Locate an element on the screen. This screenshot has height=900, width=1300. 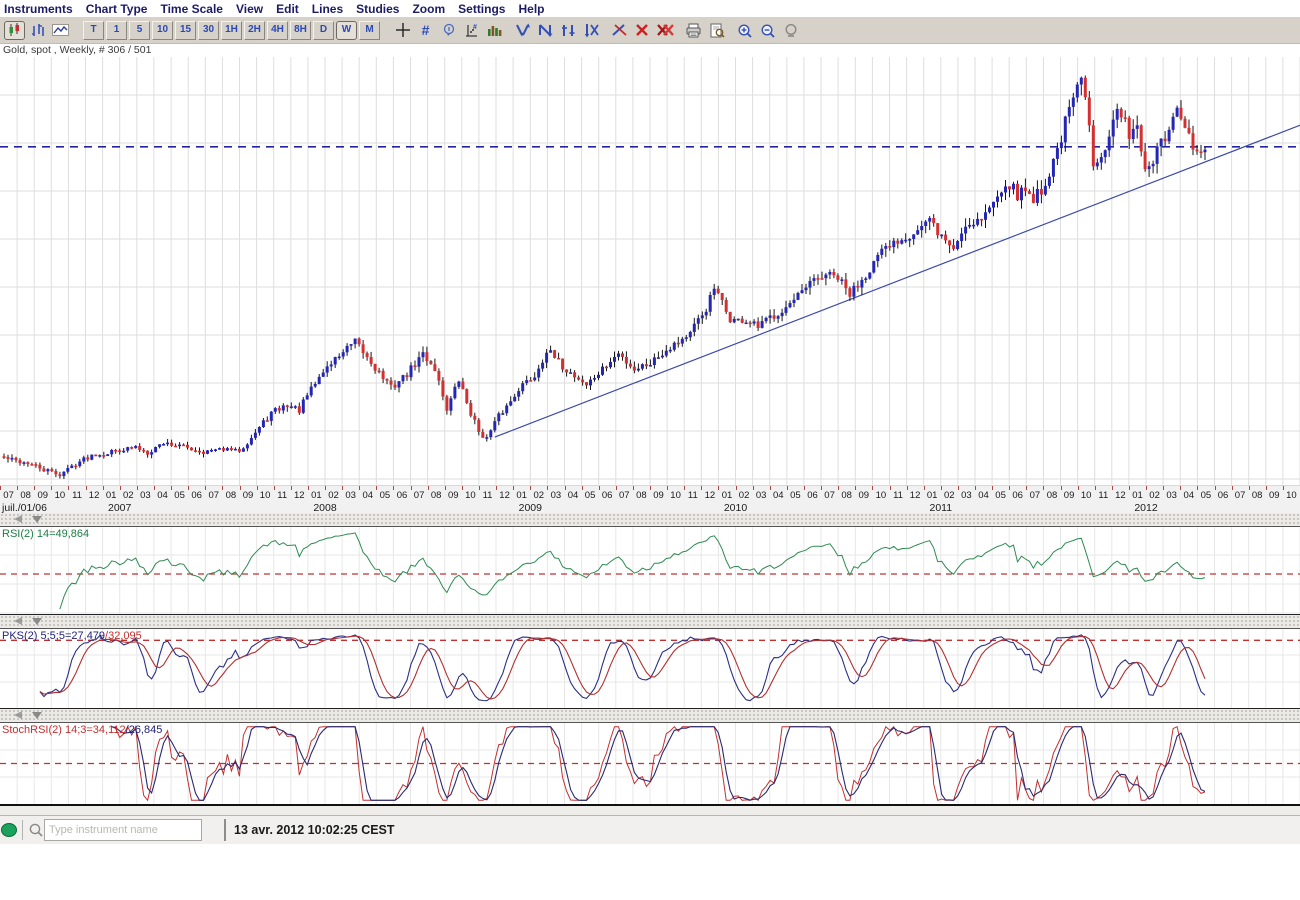
timeframe-button-group: T 1 5 10 15 30 1H 2H 4H 8H D W M is located at coordinates (231, 30).